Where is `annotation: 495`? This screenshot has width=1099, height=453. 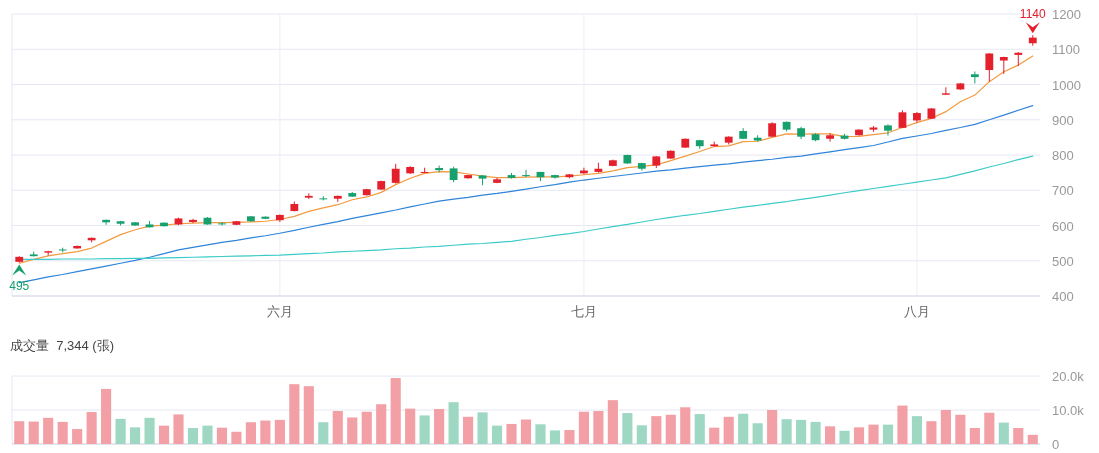
annotation: 495 is located at coordinates (19, 285).